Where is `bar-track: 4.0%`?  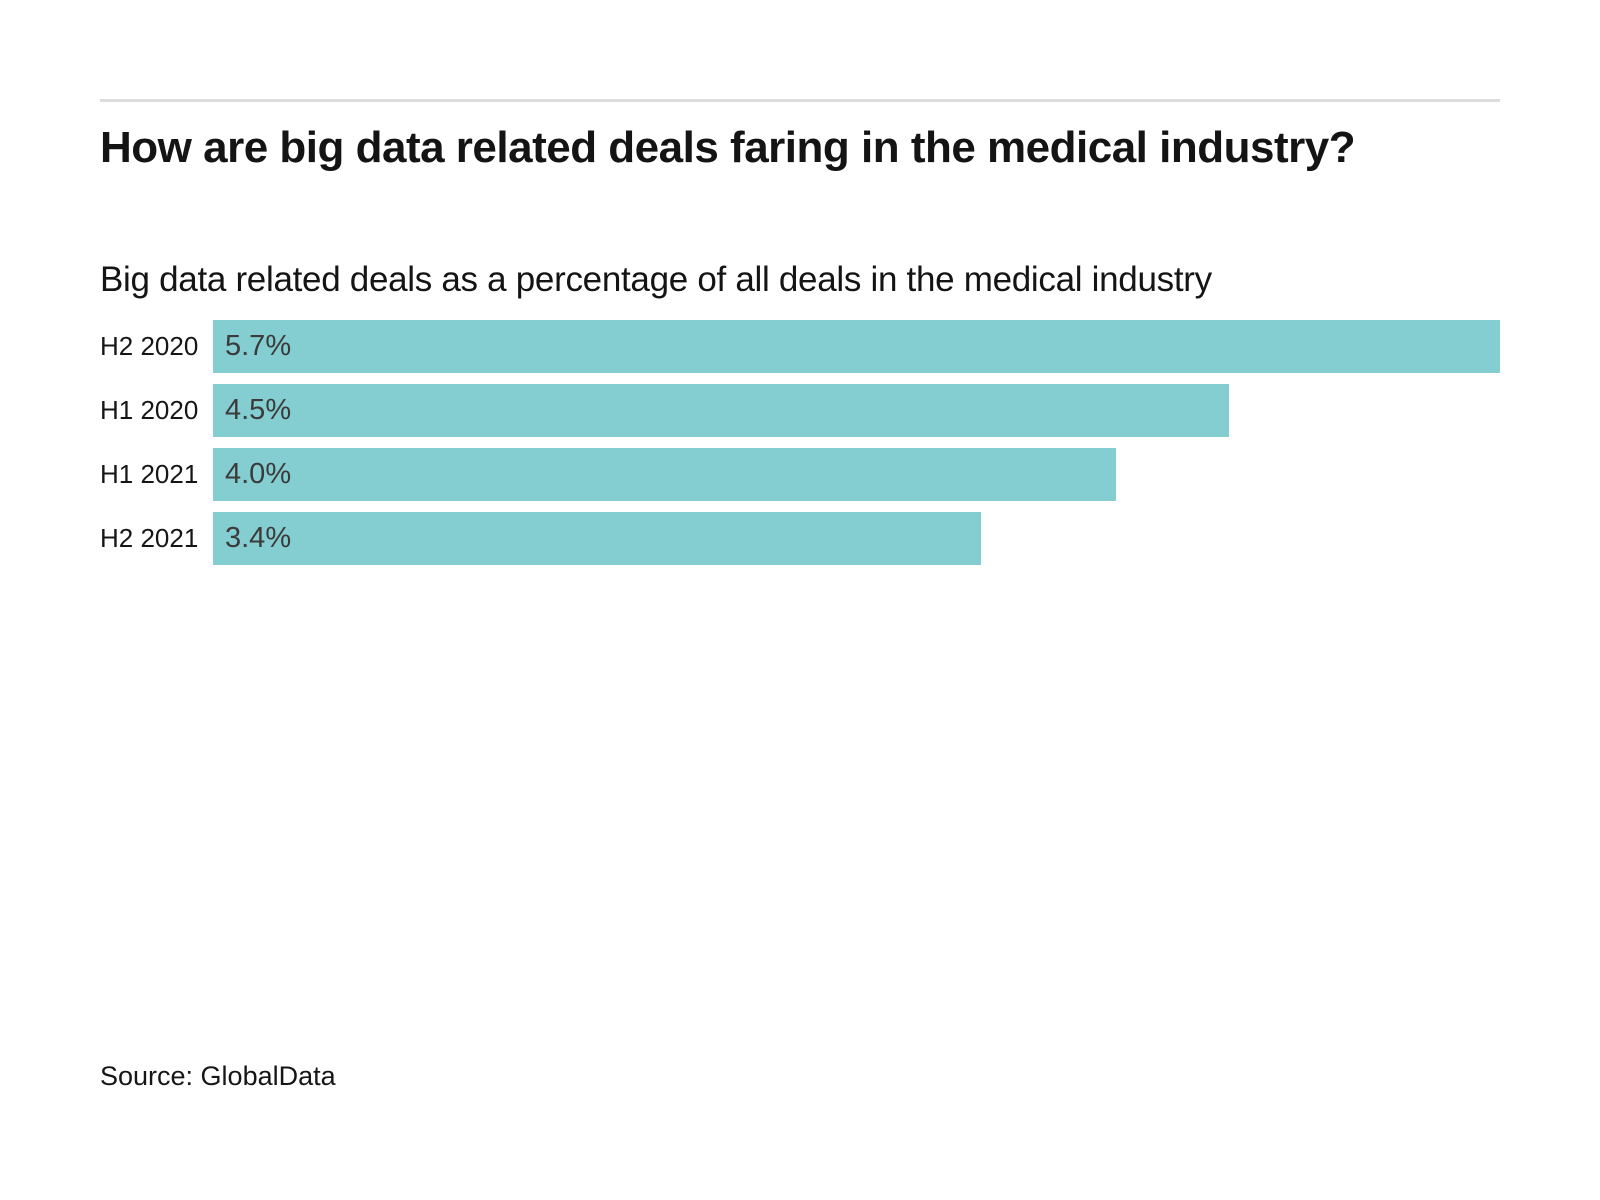
bar-track: 4.0% is located at coordinates (856, 474).